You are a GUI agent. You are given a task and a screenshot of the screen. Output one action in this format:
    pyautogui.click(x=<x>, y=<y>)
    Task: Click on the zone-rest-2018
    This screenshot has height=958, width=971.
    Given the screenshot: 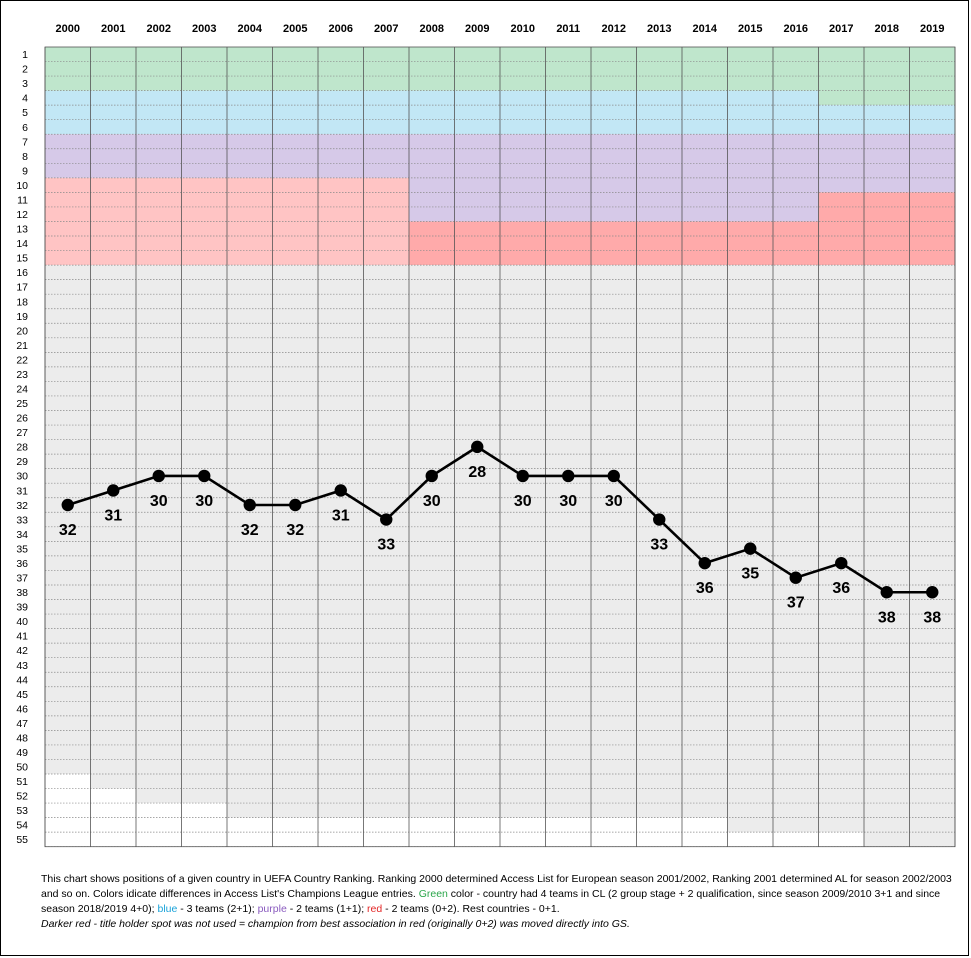 What is the action you would take?
    pyautogui.click(x=887, y=556)
    